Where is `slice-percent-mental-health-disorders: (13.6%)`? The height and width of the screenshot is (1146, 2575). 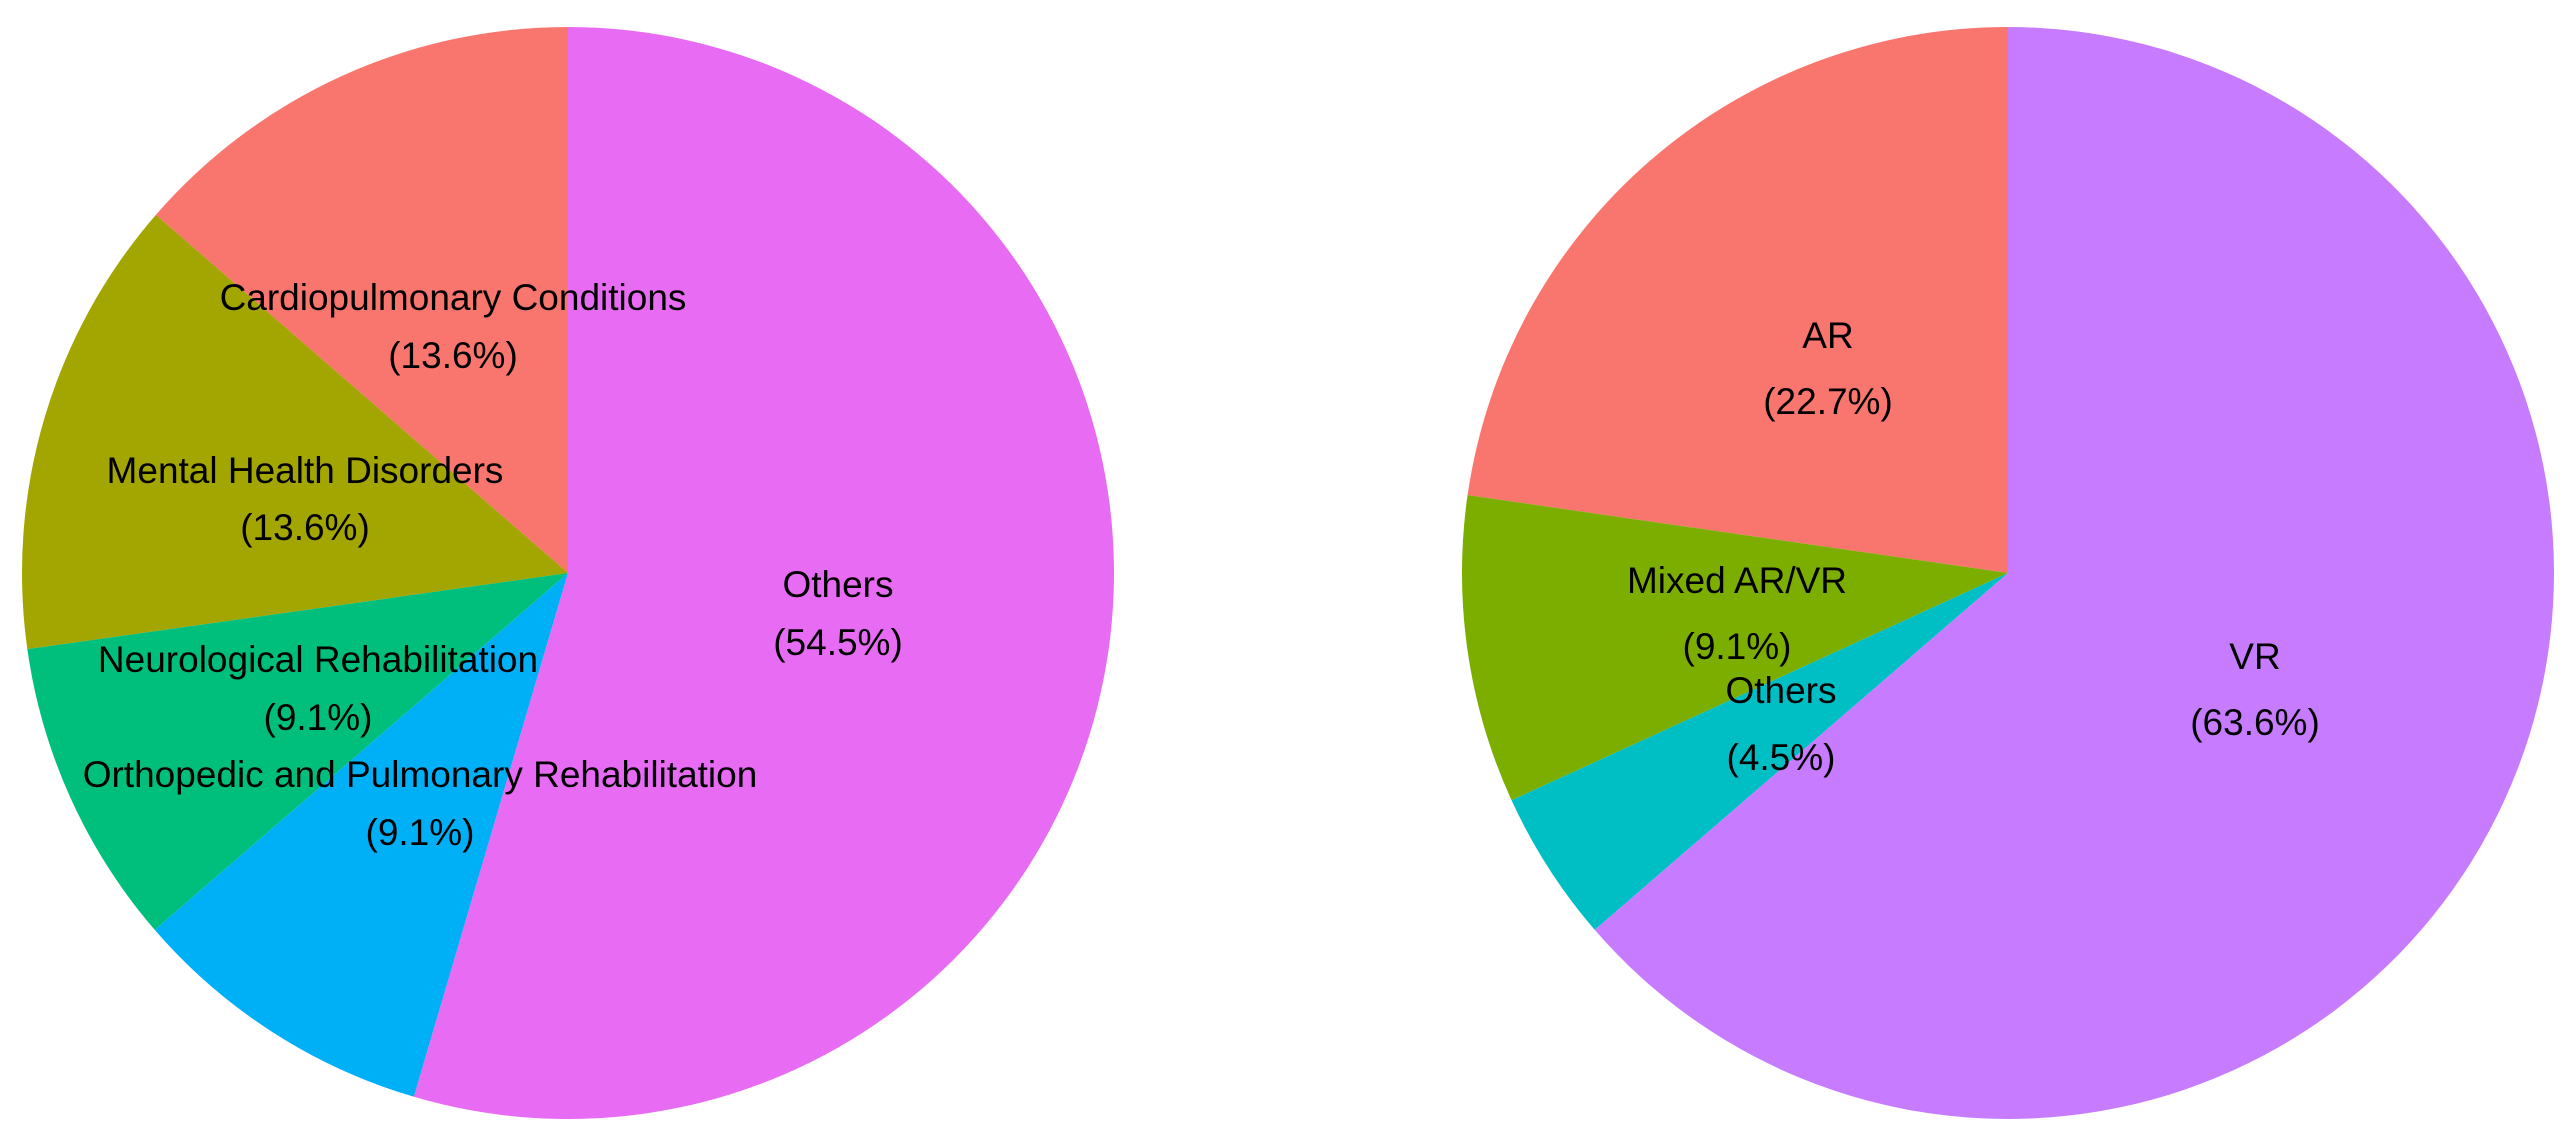 slice-percent-mental-health-disorders: (13.6%) is located at coordinates (305, 527).